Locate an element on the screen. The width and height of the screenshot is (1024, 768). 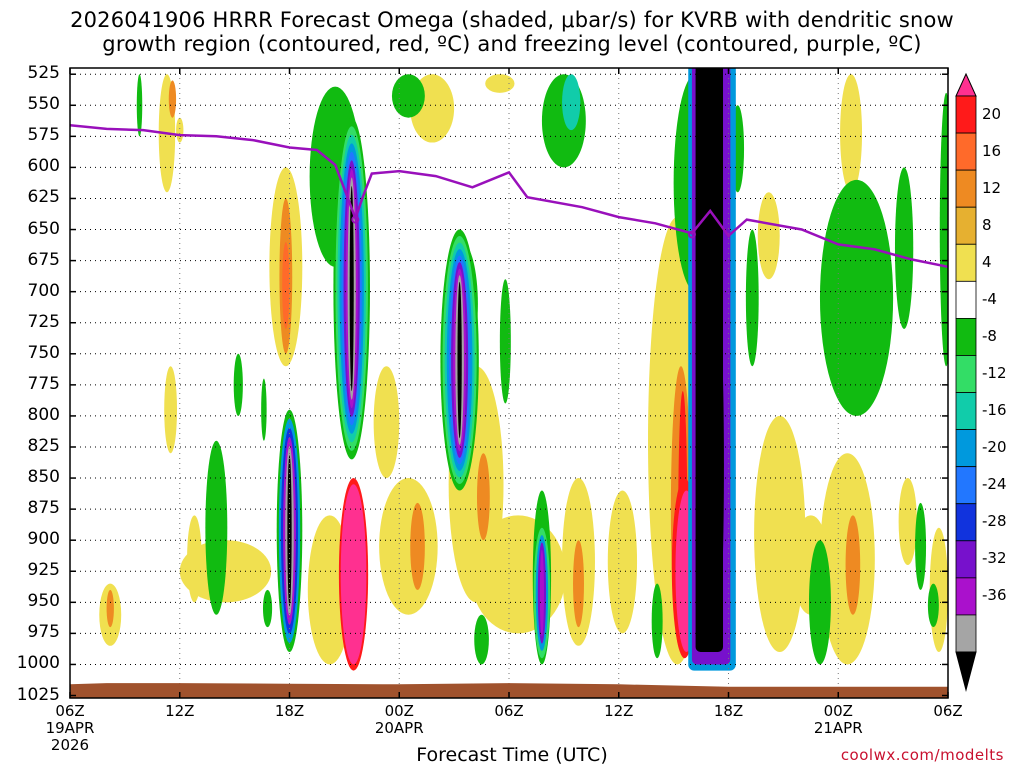
colorbar-label: -4 is located at coordinates (989, 298).